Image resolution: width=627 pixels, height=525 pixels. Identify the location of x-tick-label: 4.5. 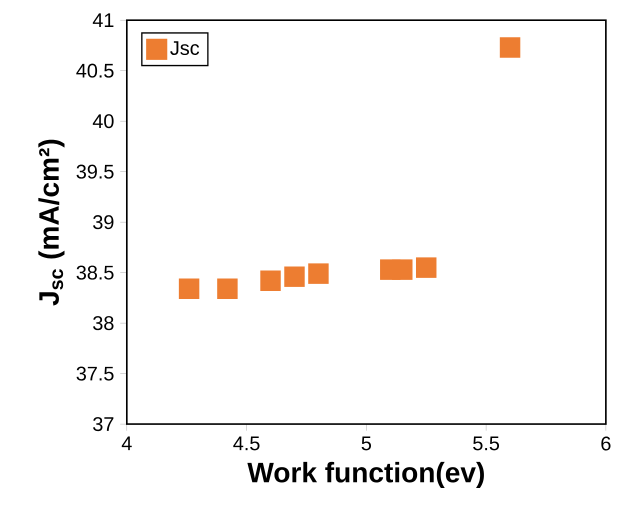
(246, 443).